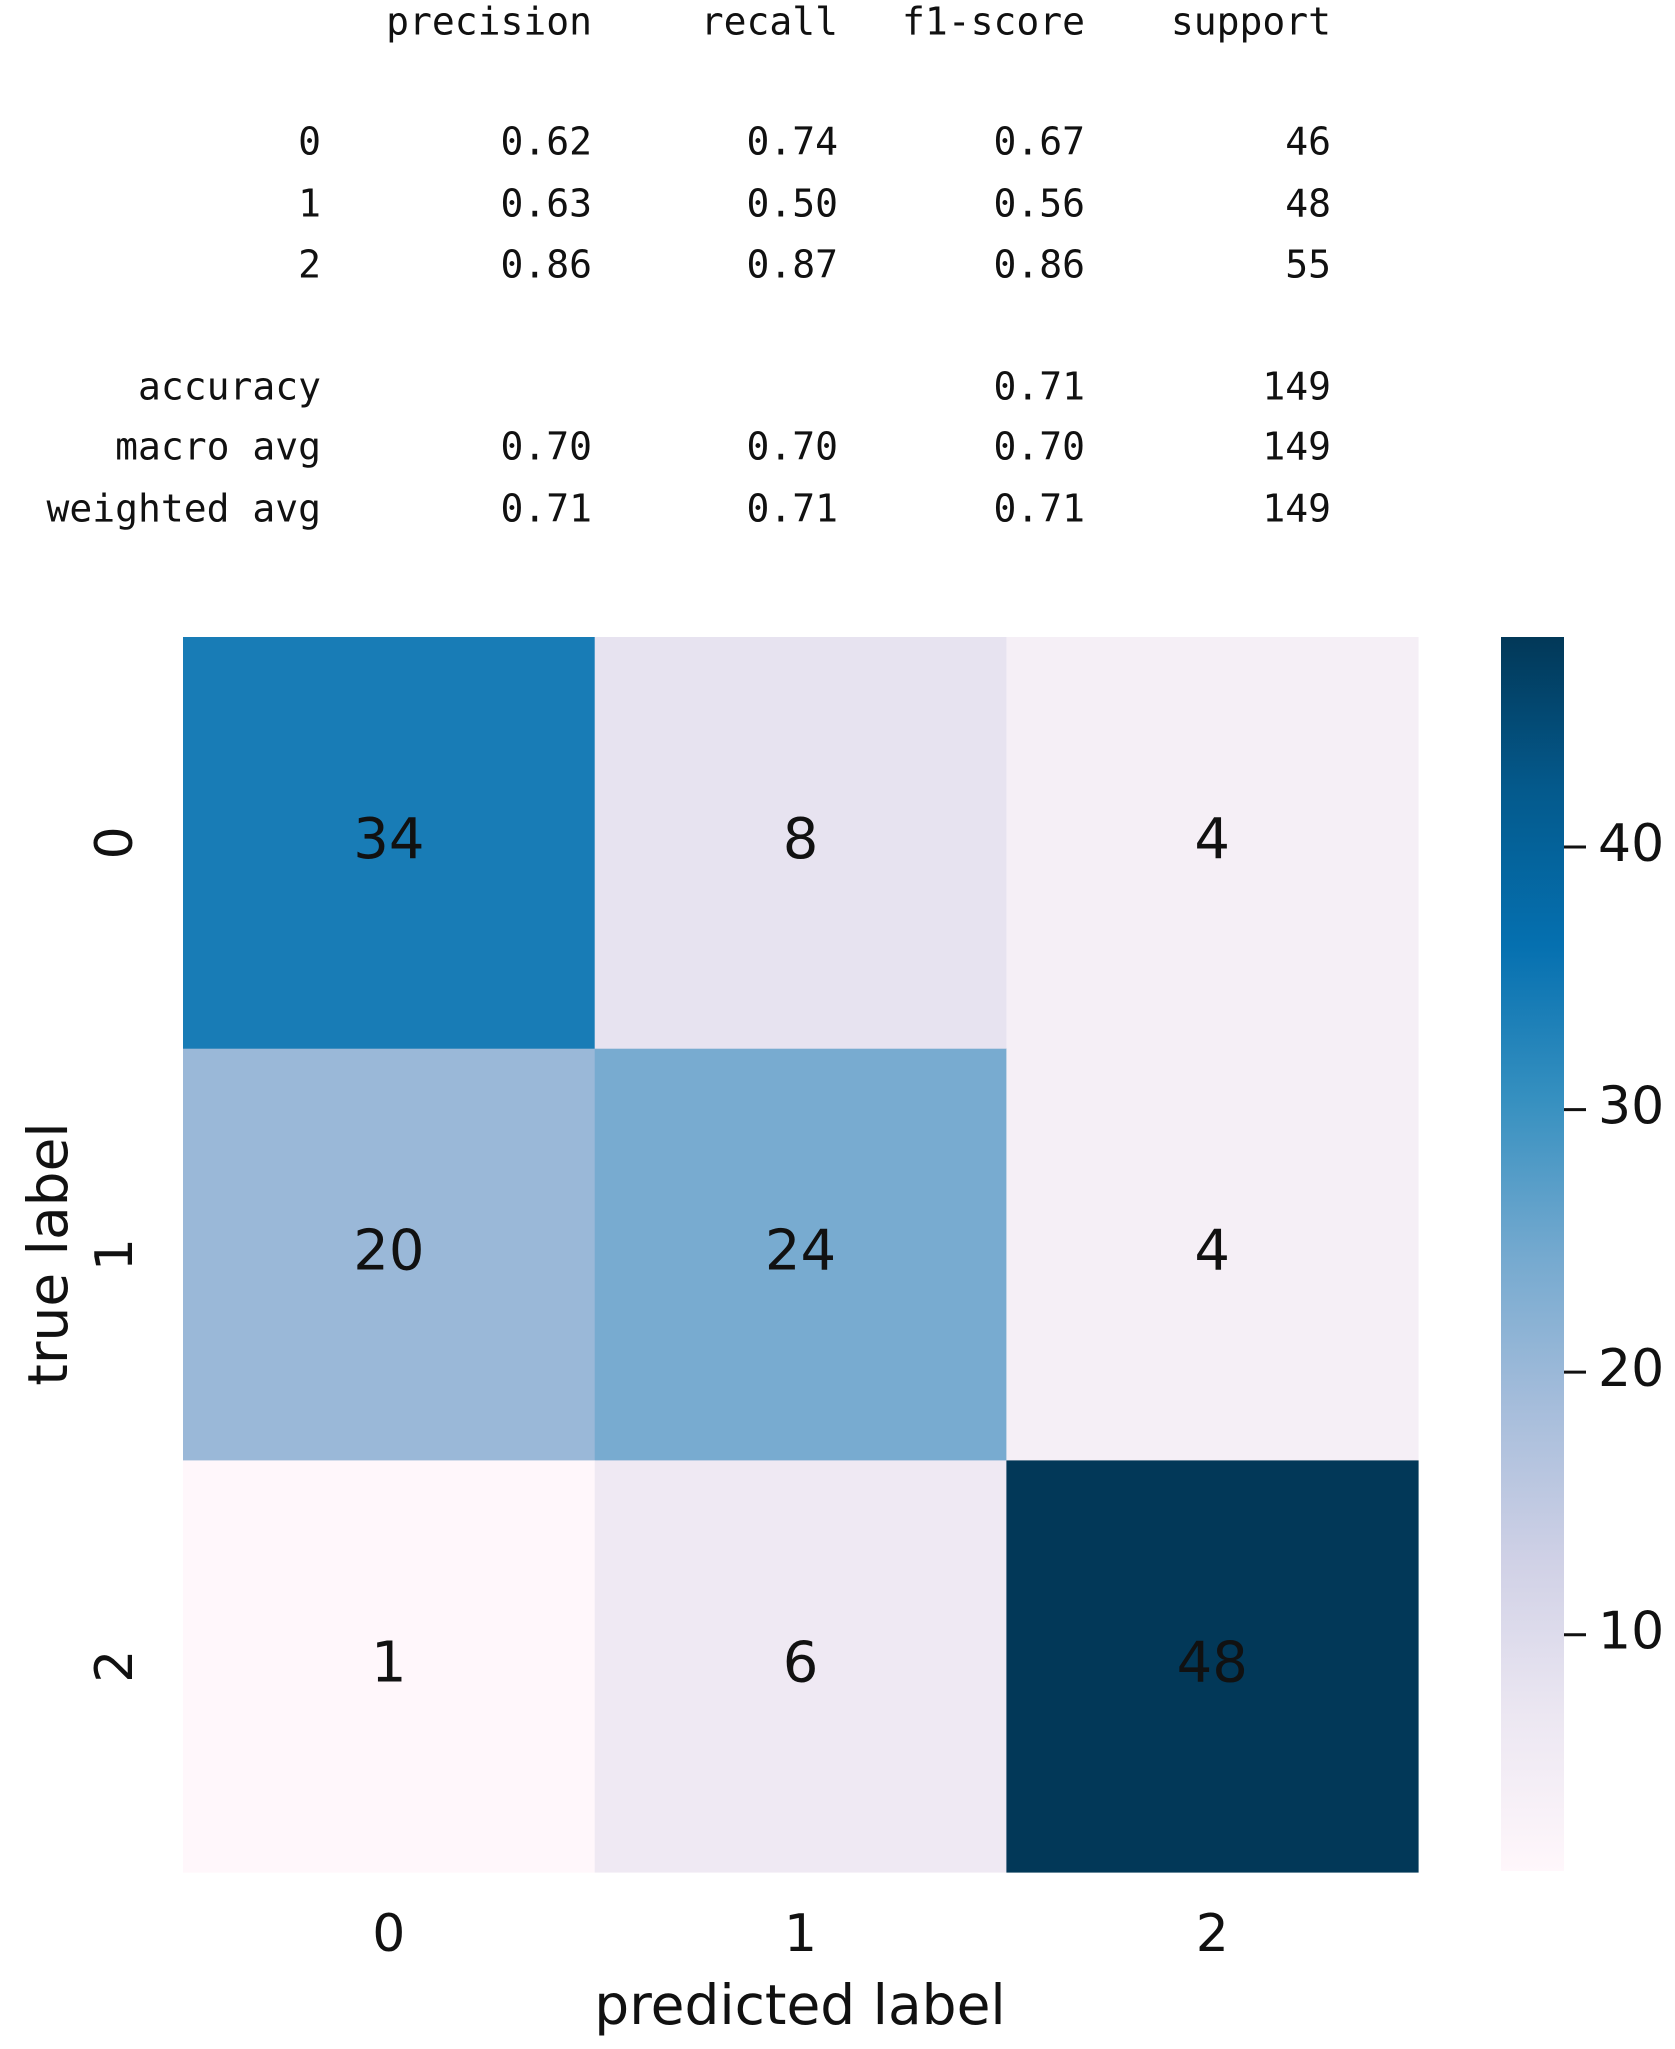 The image size is (1675, 2049). What do you see at coordinates (801, 839) in the screenshot?
I see `cell-label: 8` at bounding box center [801, 839].